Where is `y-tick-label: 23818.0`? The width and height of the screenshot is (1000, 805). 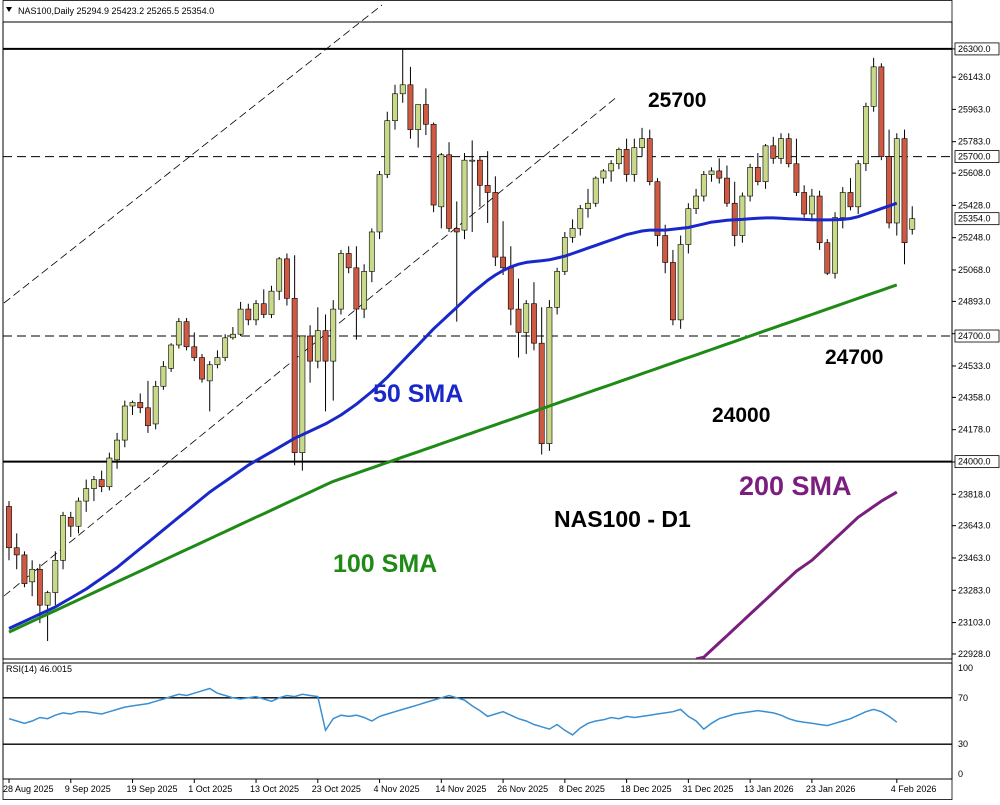 y-tick-label: 23818.0 is located at coordinates (974, 494).